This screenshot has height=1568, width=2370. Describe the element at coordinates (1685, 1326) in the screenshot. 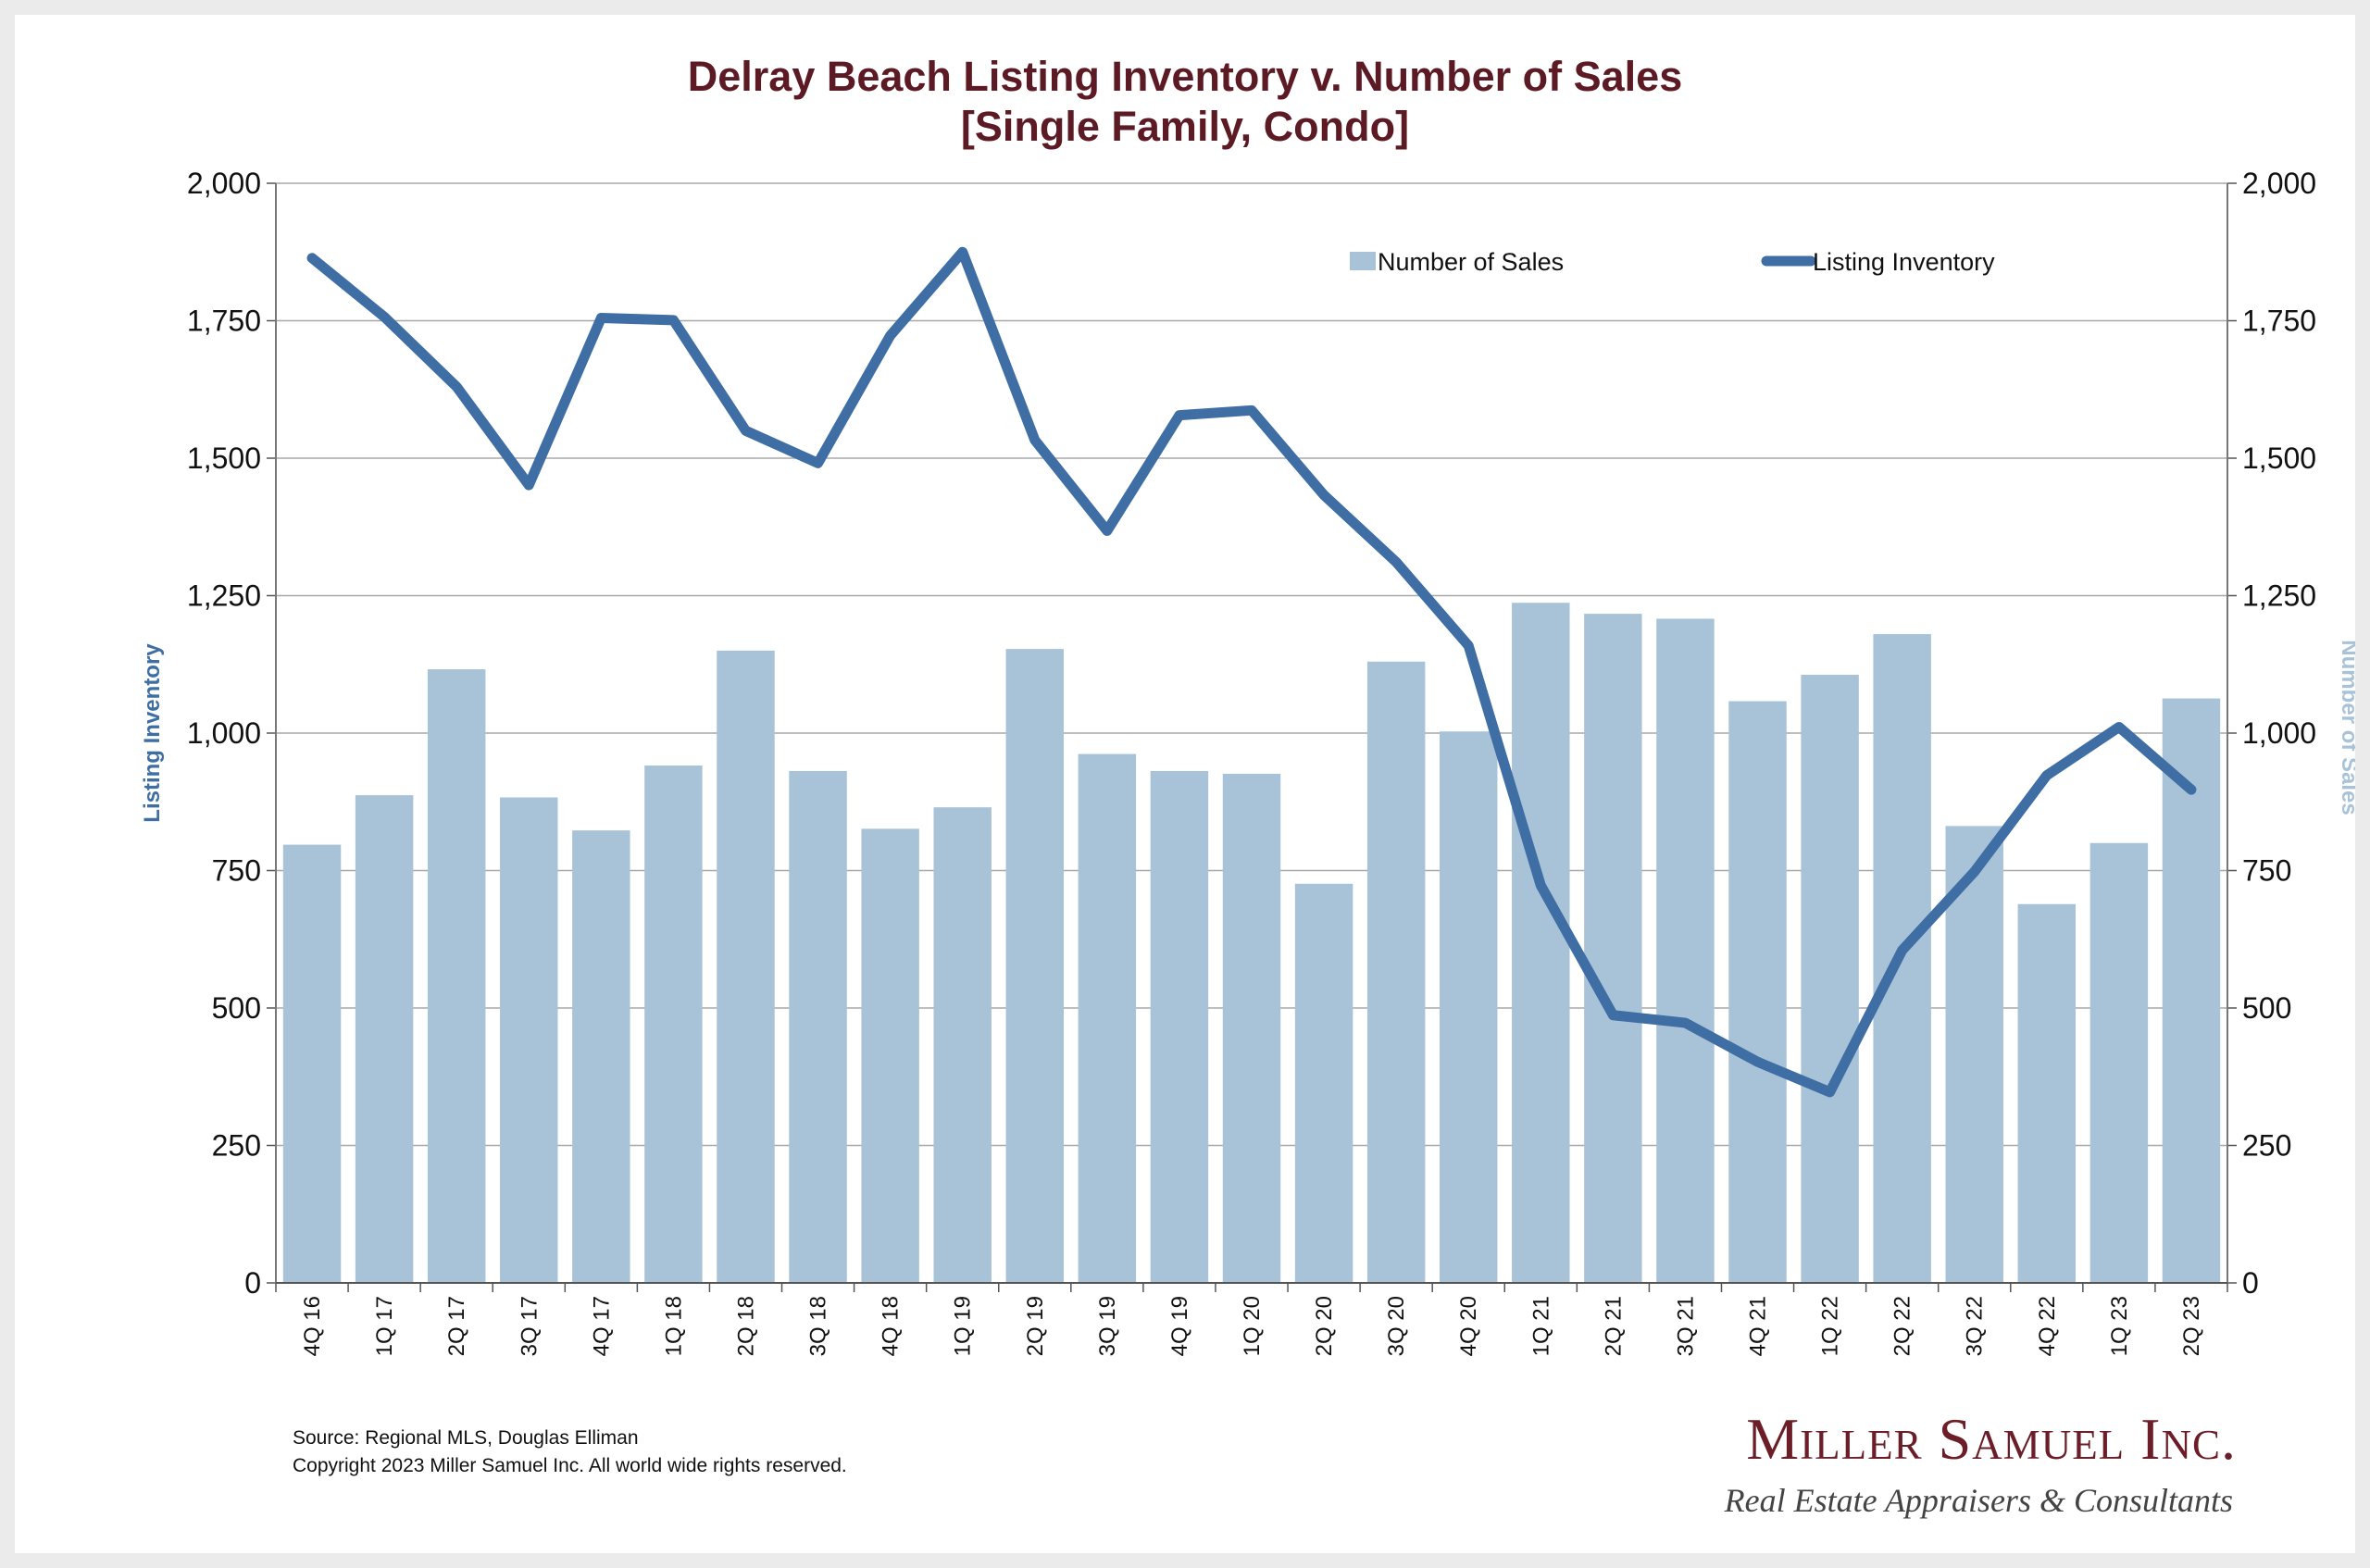

I see `x-tick-label: 3Q 21` at that location.